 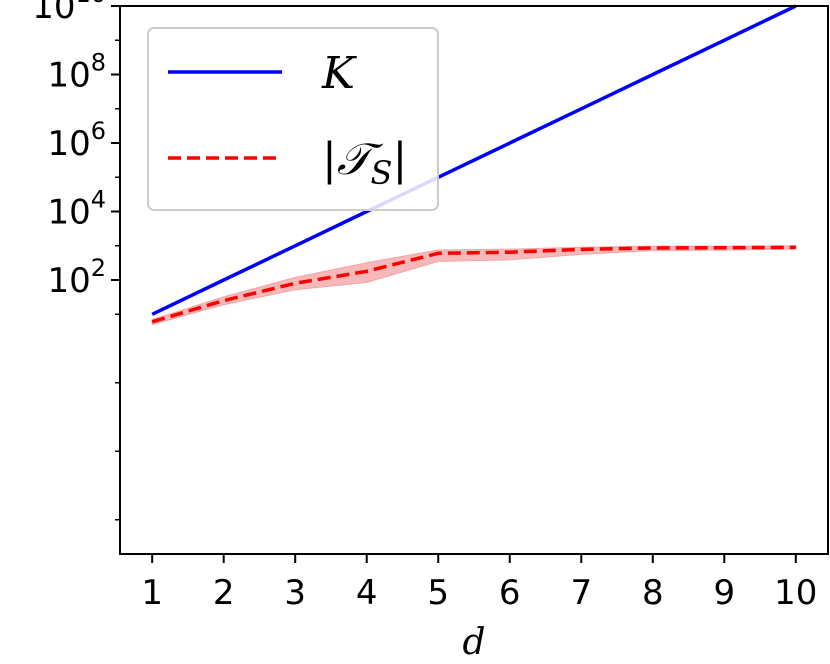 What do you see at coordinates (438, 593) in the screenshot?
I see `x-tick-label: 5` at bounding box center [438, 593].